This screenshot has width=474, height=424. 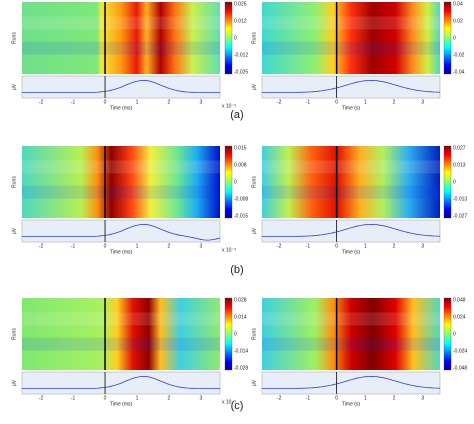 I want to click on colorbar-tick-label: -0.013, so click(x=460, y=199).